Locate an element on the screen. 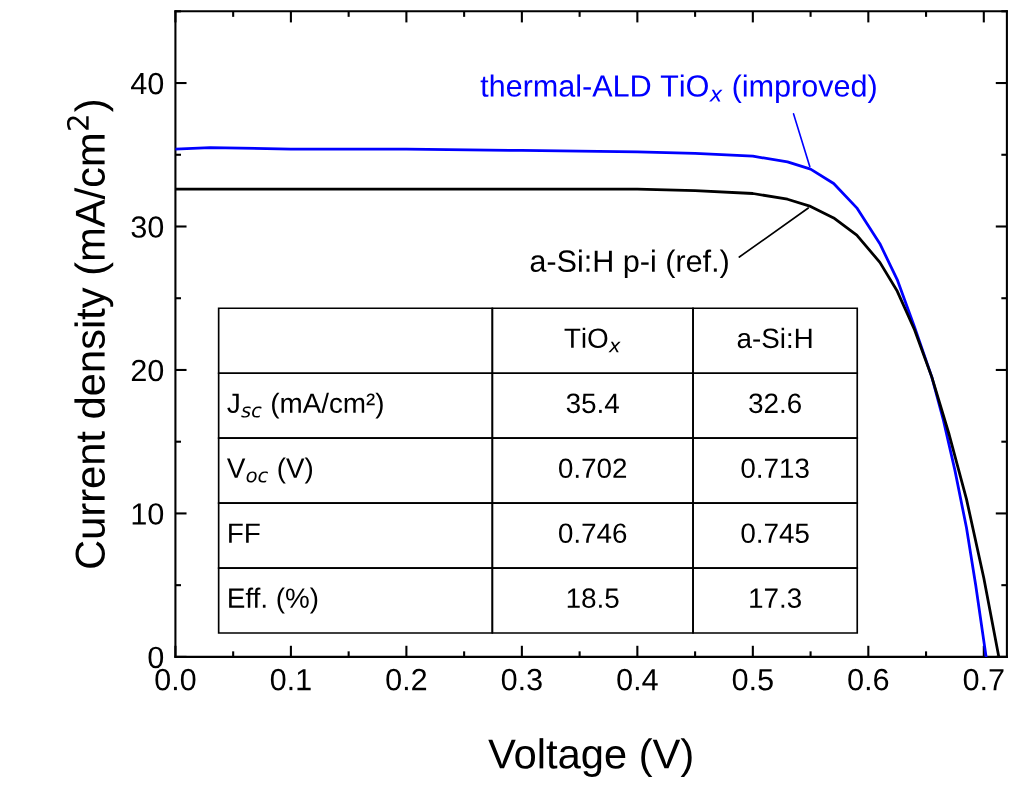 The width and height of the screenshot is (1014, 807). x-axis-title: Voltage (V) is located at coordinates (590, 757).